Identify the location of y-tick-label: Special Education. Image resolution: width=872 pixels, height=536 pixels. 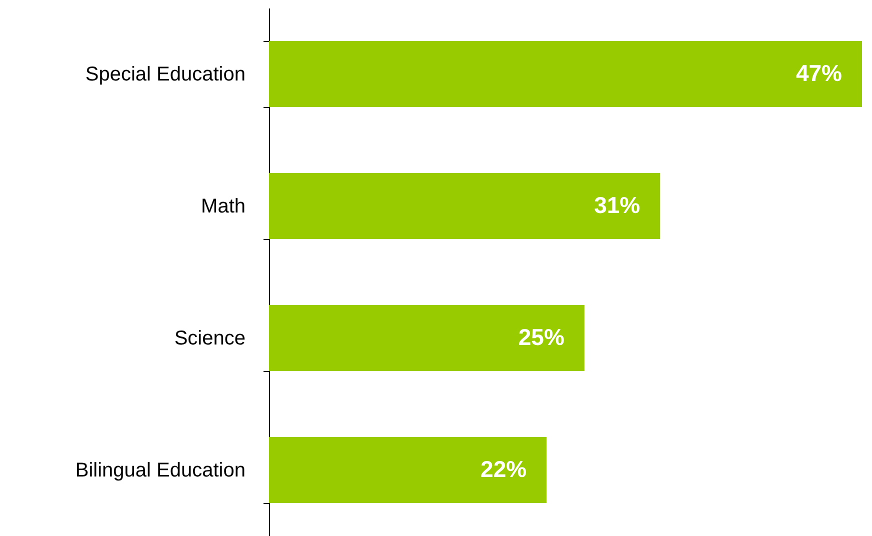
(165, 75).